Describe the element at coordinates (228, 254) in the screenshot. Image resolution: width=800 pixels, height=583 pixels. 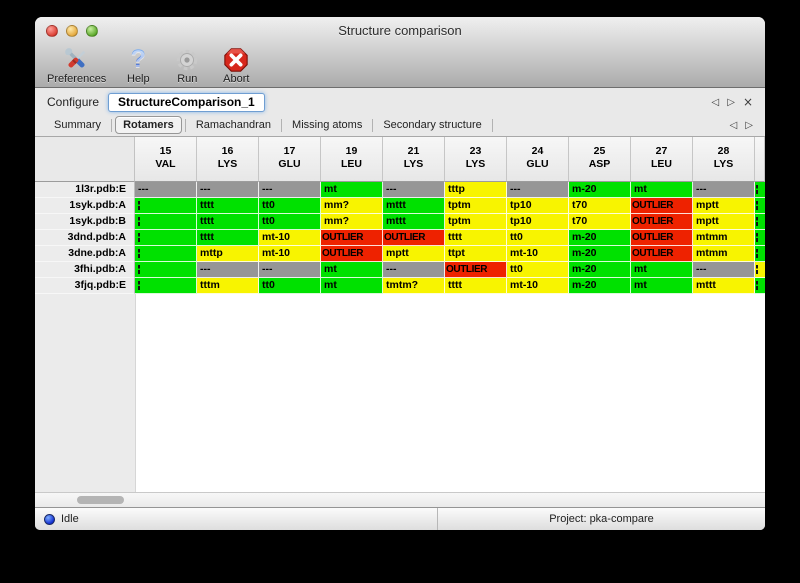
I see `rotamer-cell: mttp` at that location.